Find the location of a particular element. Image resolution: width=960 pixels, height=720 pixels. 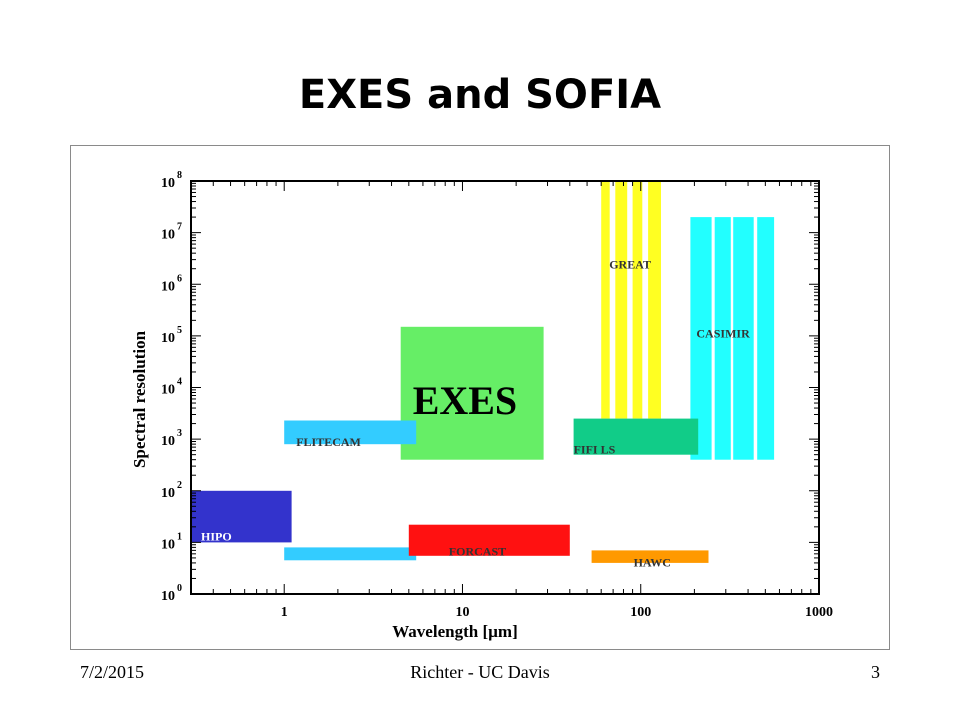

y-tick-label-6: 10 is located at coordinates (168, 286).